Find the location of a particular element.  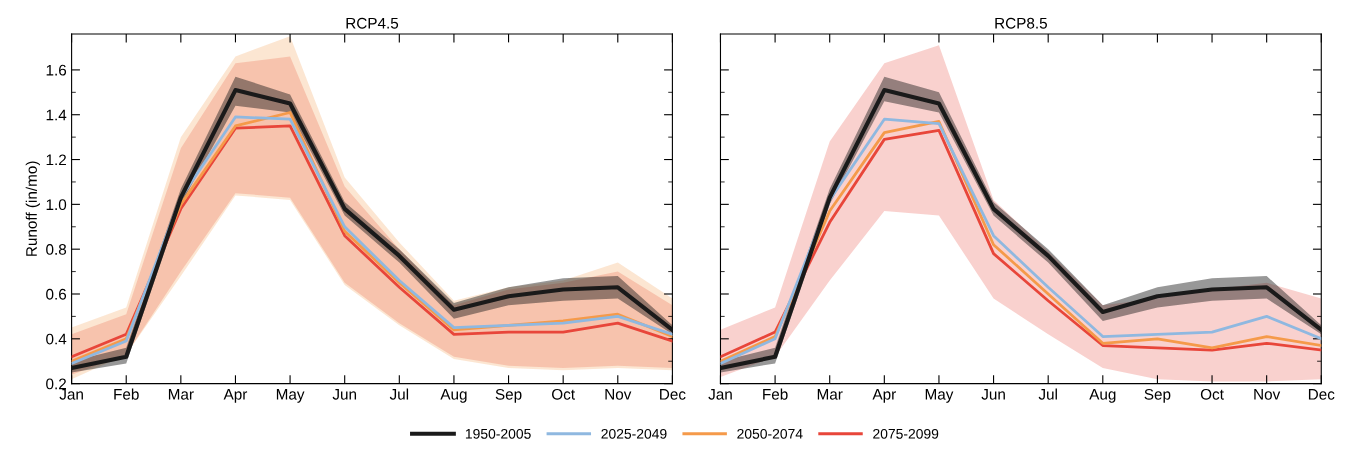

y-tick-label: 1.4 is located at coordinates (56, 115).